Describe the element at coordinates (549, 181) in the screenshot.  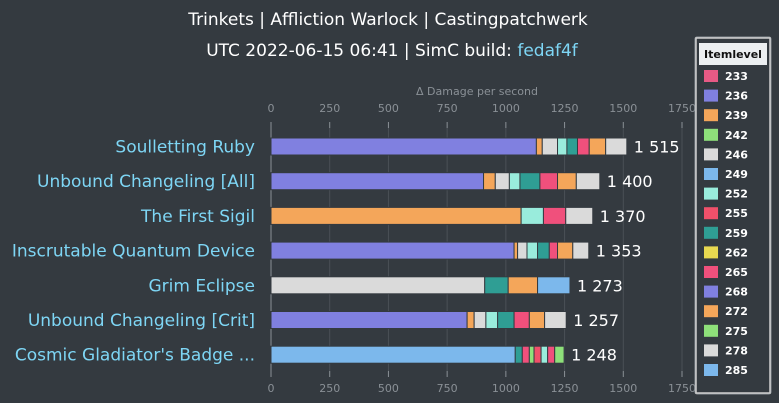
I see `bar-segment-265: 265: 75` at that location.